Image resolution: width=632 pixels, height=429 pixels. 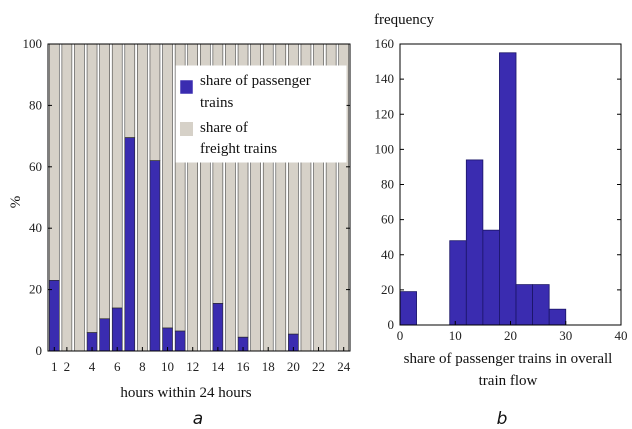 I want to click on chart-a-xtick-label: 2, so click(x=67, y=366).